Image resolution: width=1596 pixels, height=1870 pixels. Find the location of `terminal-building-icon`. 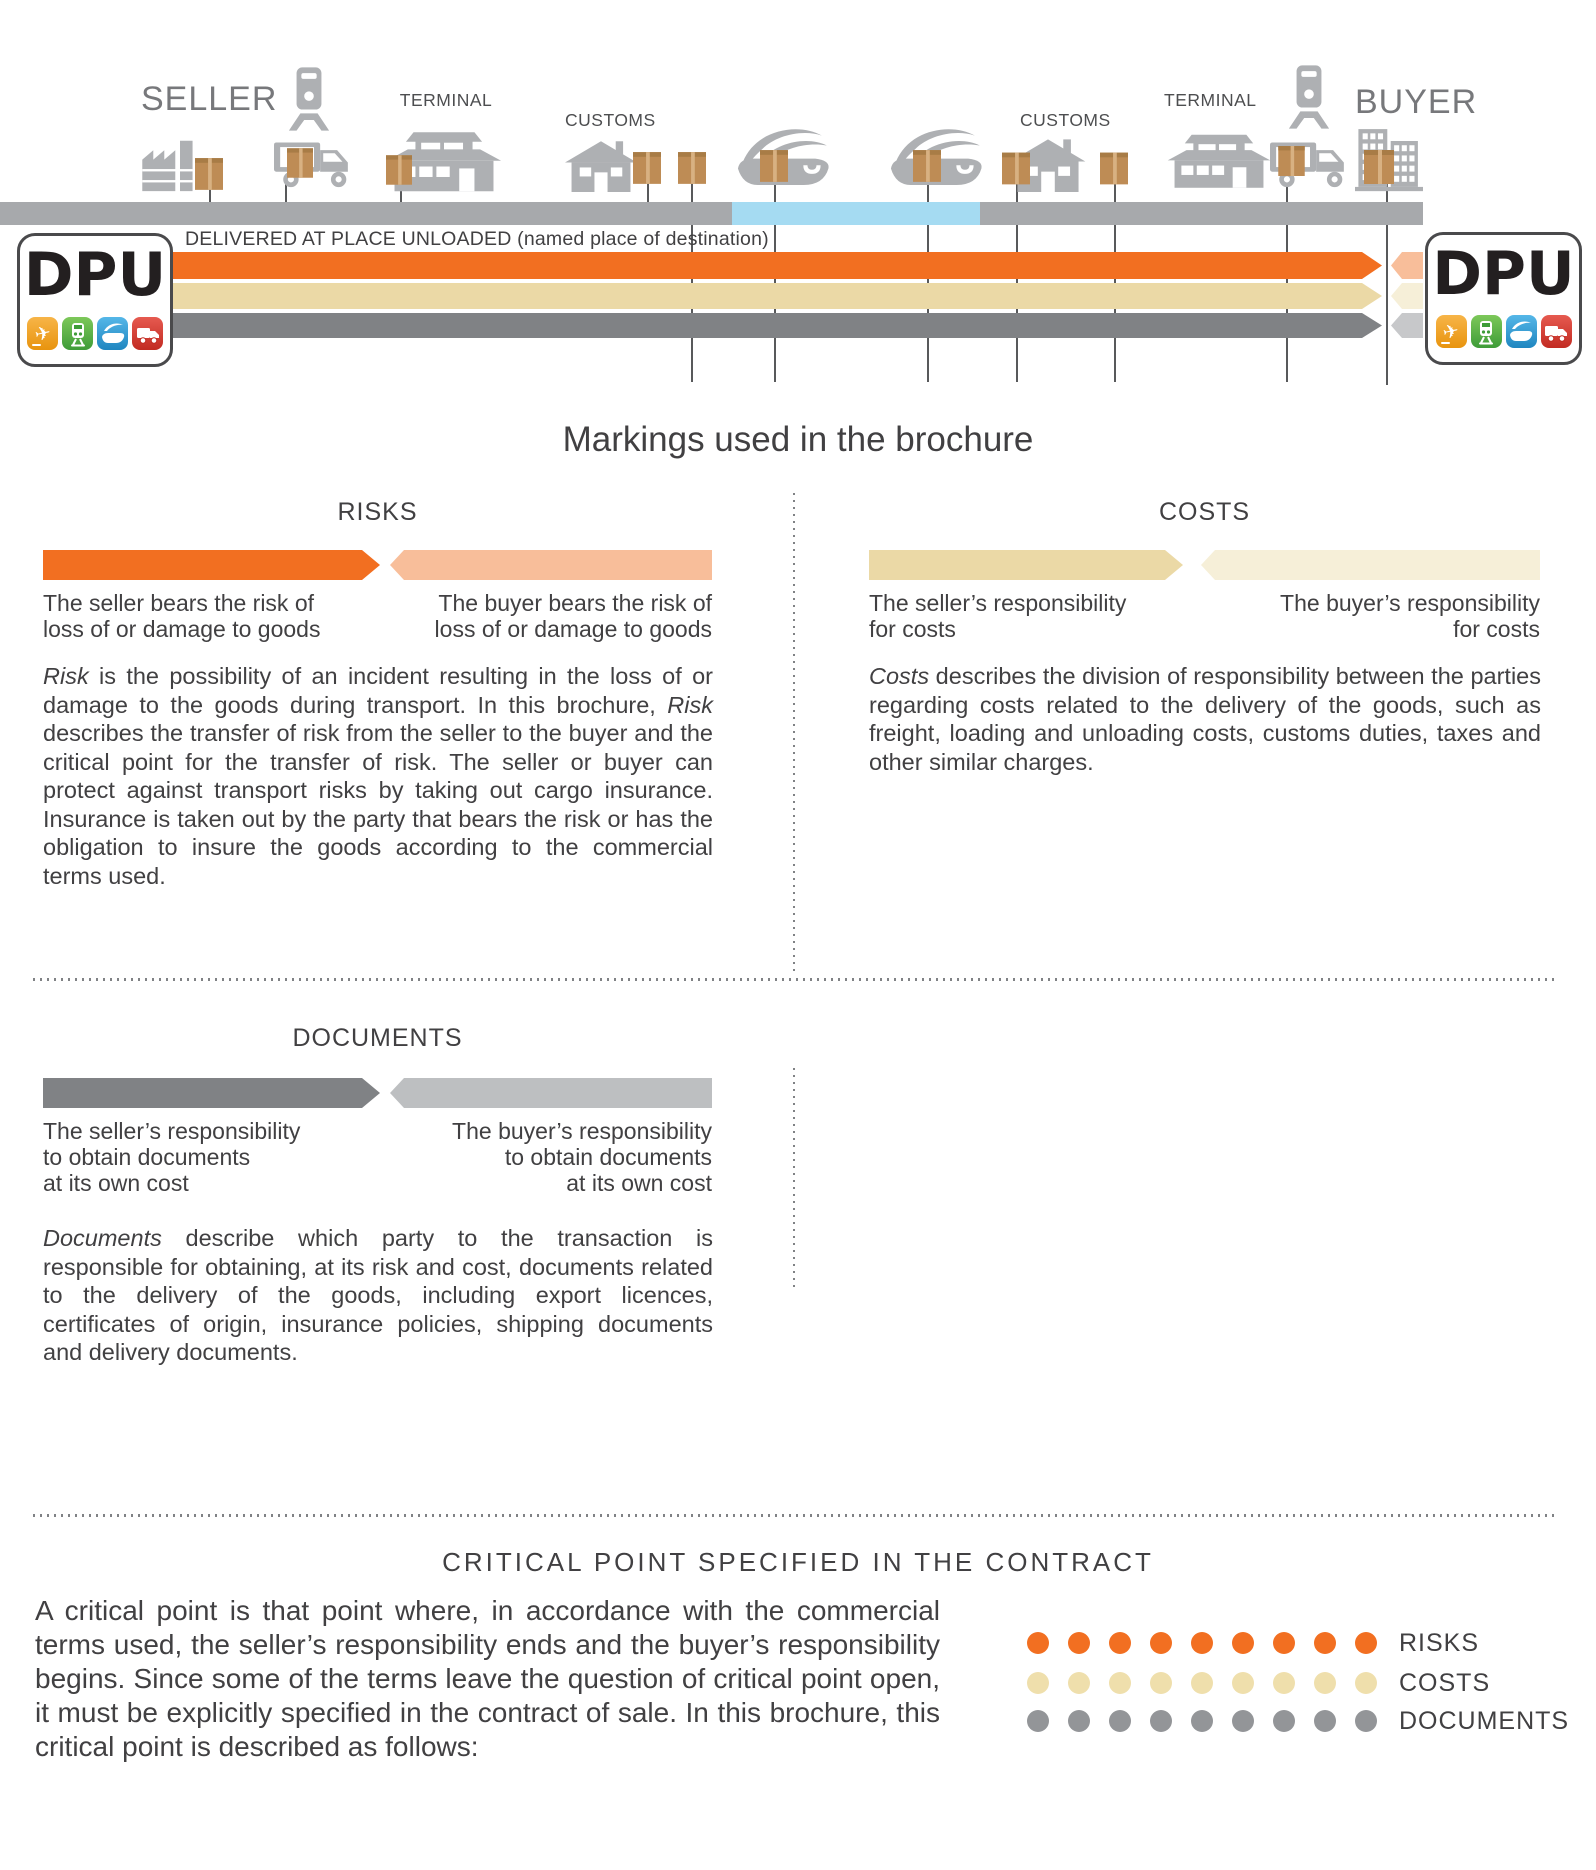

terminal-building-icon is located at coordinates (1219, 157).